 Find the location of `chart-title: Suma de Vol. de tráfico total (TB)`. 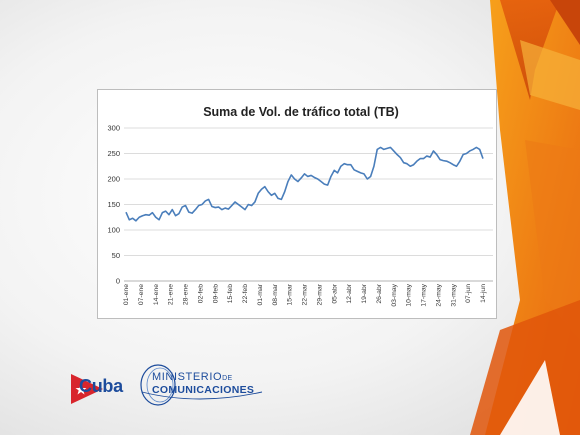

chart-title: Suma de Vol. de tráfico total (TB) is located at coordinates (301, 112).